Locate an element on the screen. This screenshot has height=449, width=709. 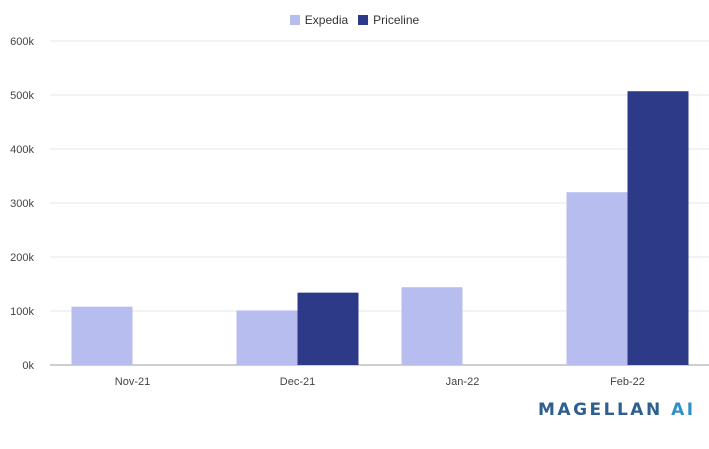
legend-swatch-priceline is located at coordinates (363, 20).